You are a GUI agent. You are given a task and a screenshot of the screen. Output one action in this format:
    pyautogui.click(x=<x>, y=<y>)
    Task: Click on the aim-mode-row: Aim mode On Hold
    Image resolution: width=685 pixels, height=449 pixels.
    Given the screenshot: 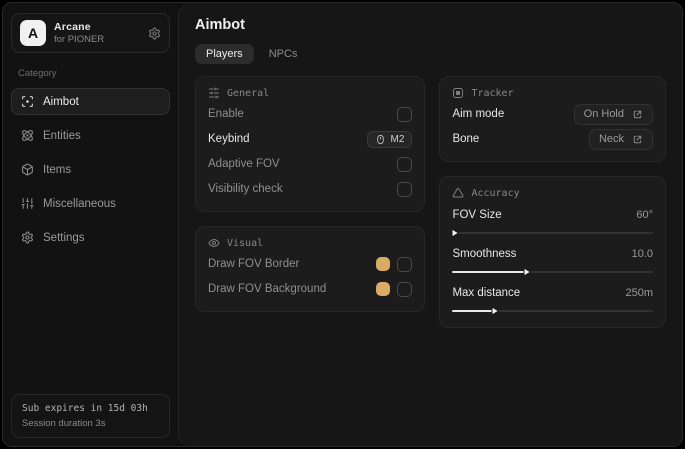 What is the action you would take?
    pyautogui.click(x=552, y=114)
    